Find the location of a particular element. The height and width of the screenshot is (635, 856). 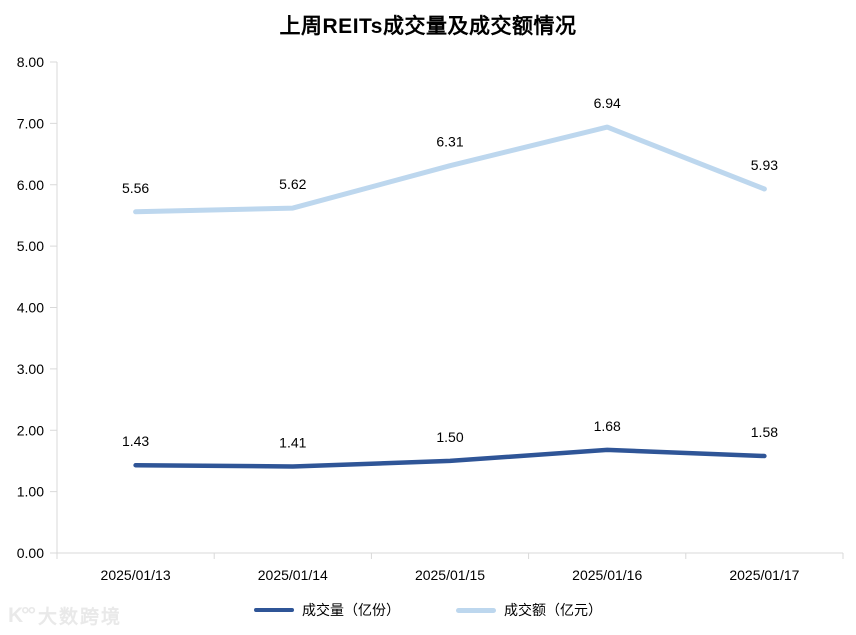

chart-title: 上周REITs成交量及成交额情况 is located at coordinates (428, 26).